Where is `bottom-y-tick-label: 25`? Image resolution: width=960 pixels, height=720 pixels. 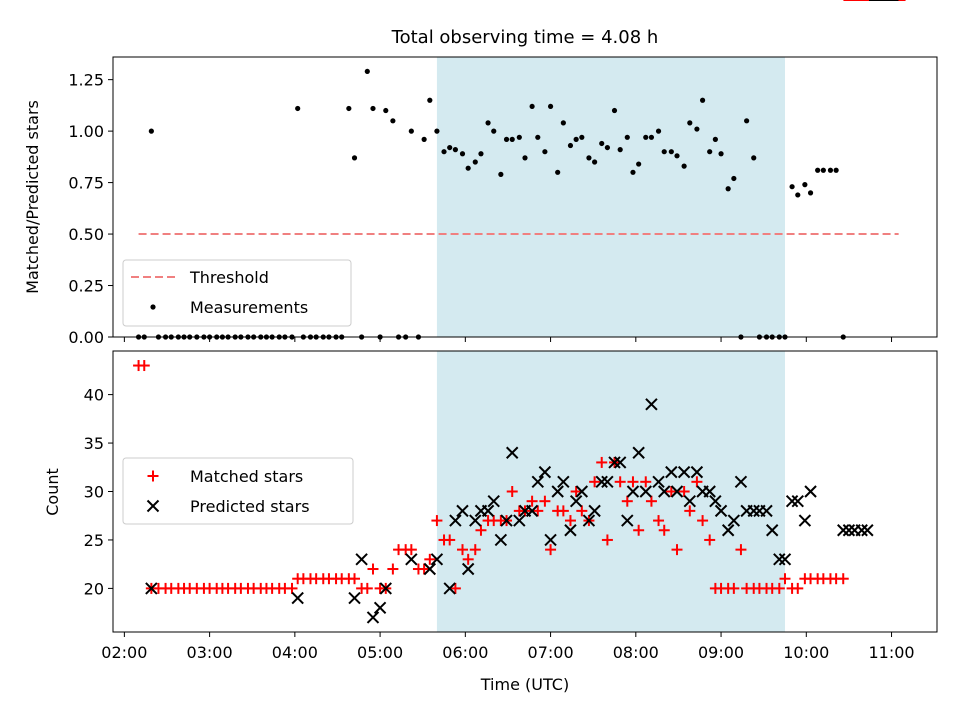 bottom-y-tick-label: 25 is located at coordinates (94, 540).